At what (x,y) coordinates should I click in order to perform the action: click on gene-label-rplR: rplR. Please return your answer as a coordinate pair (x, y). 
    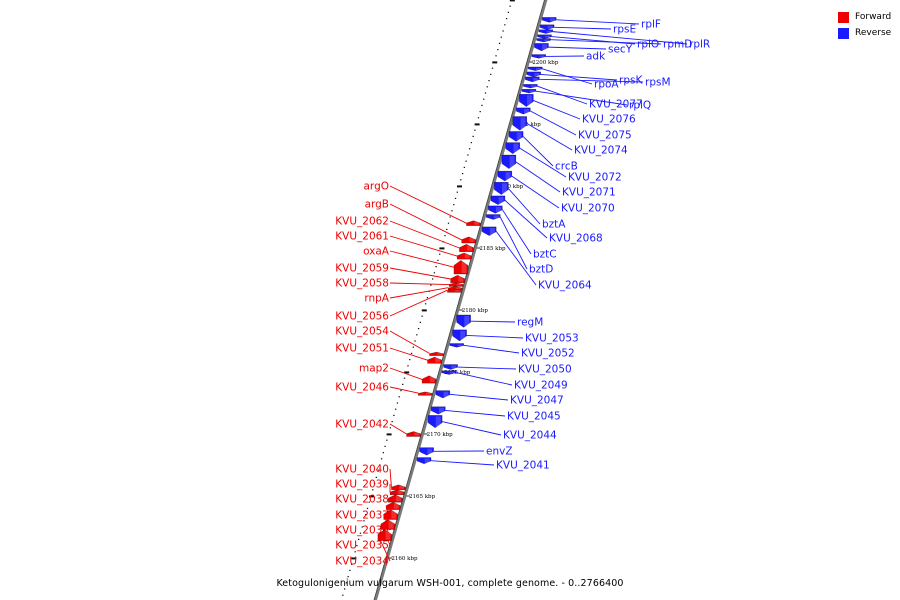
    Looking at the image, I should click on (699, 45).